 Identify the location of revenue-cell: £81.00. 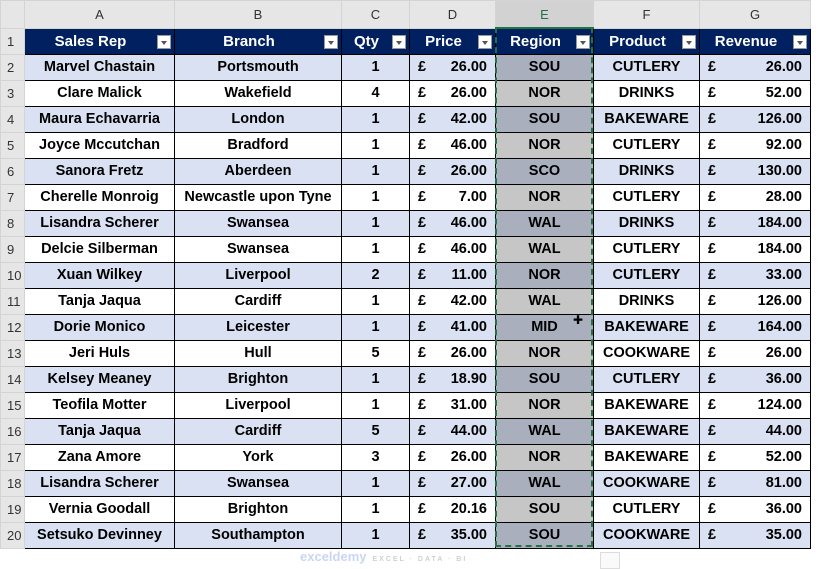
(755, 483).